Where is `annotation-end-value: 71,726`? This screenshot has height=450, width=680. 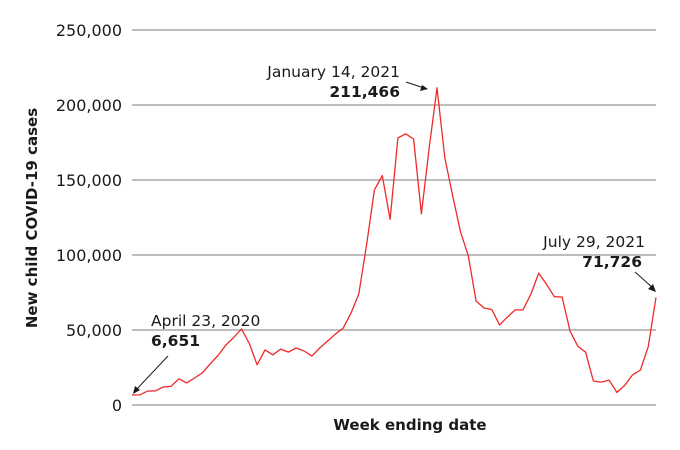 annotation-end-value: 71,726 is located at coordinates (612, 262).